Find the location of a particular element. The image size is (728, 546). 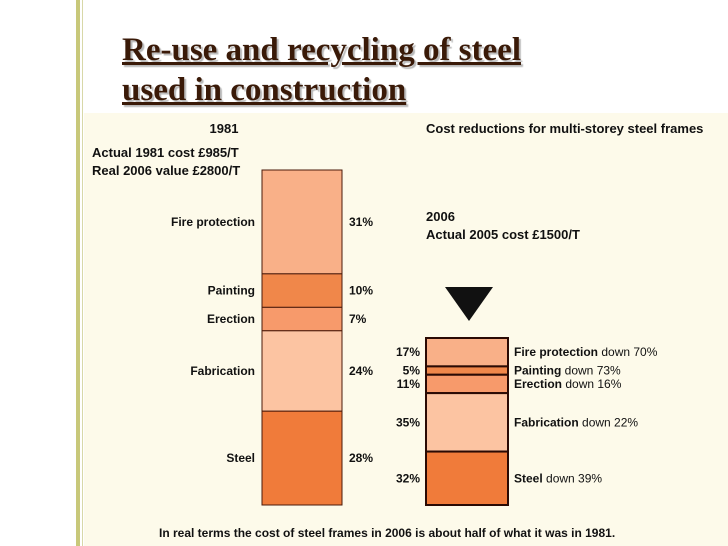

value-2006-steel: 32% is located at coordinates (408, 478).